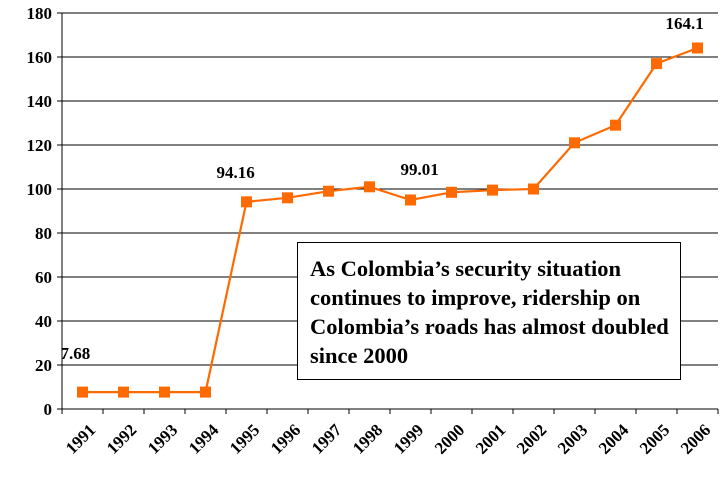 Image resolution: width=724 pixels, height=487 pixels. I want to click on y-tick-label: 80, so click(43, 233).